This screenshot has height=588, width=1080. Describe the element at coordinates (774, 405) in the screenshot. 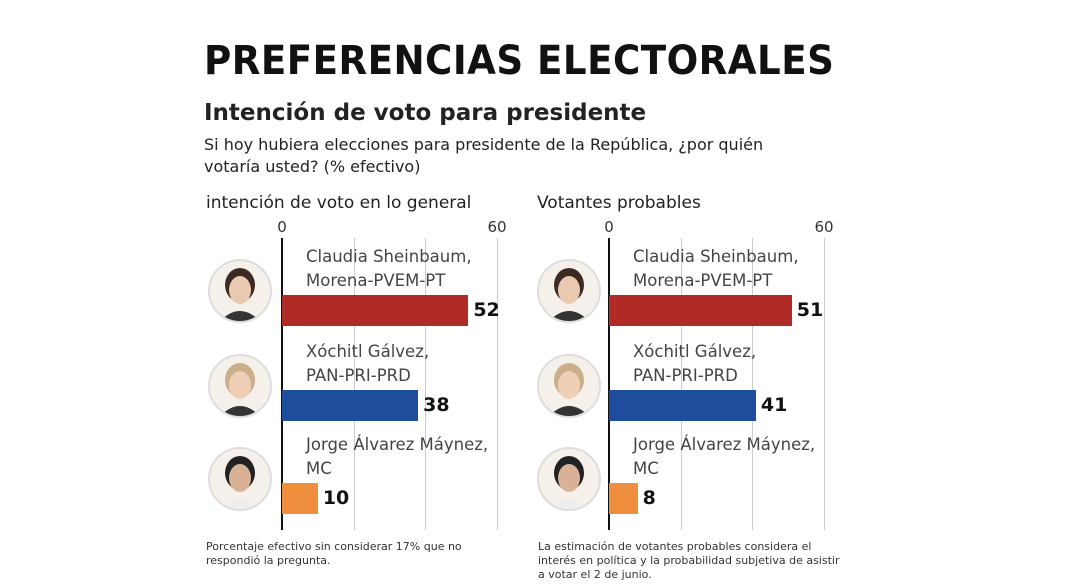

I see `data-label: 41` at that location.